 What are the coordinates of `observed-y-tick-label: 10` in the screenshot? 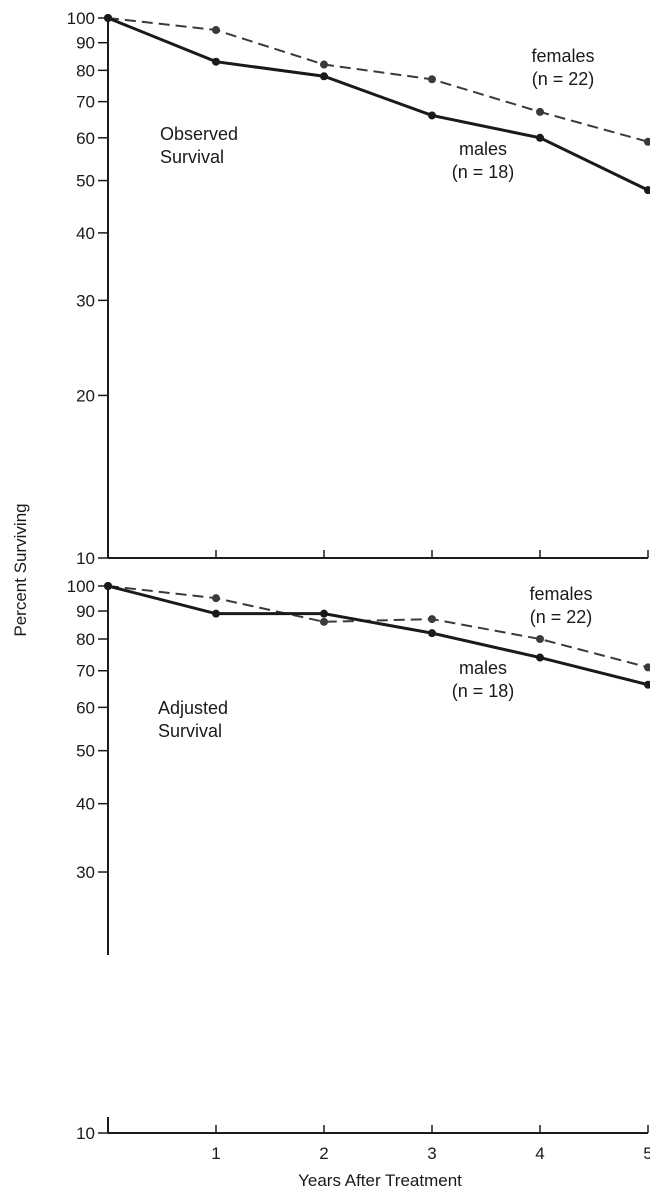 It's located at (85, 558).